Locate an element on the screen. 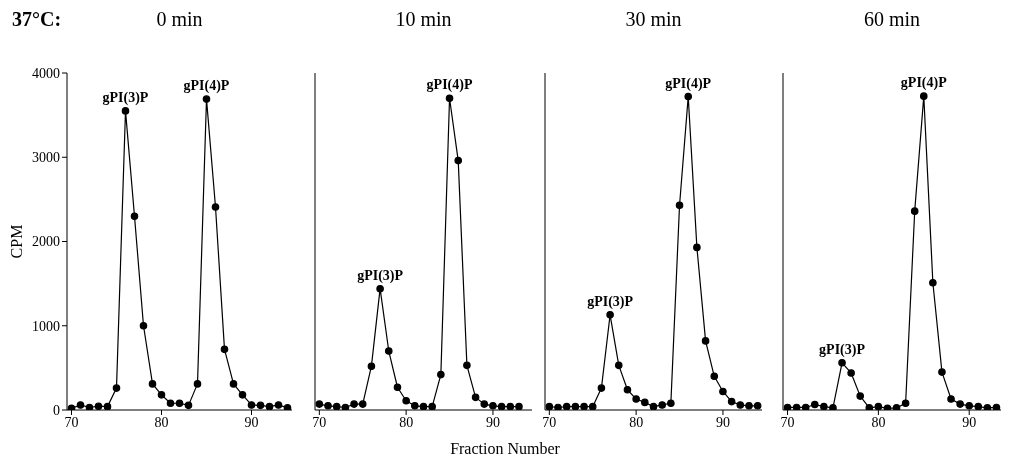 This screenshot has height=464, width=1009. chart-title: 0 min is located at coordinates (179, 19).